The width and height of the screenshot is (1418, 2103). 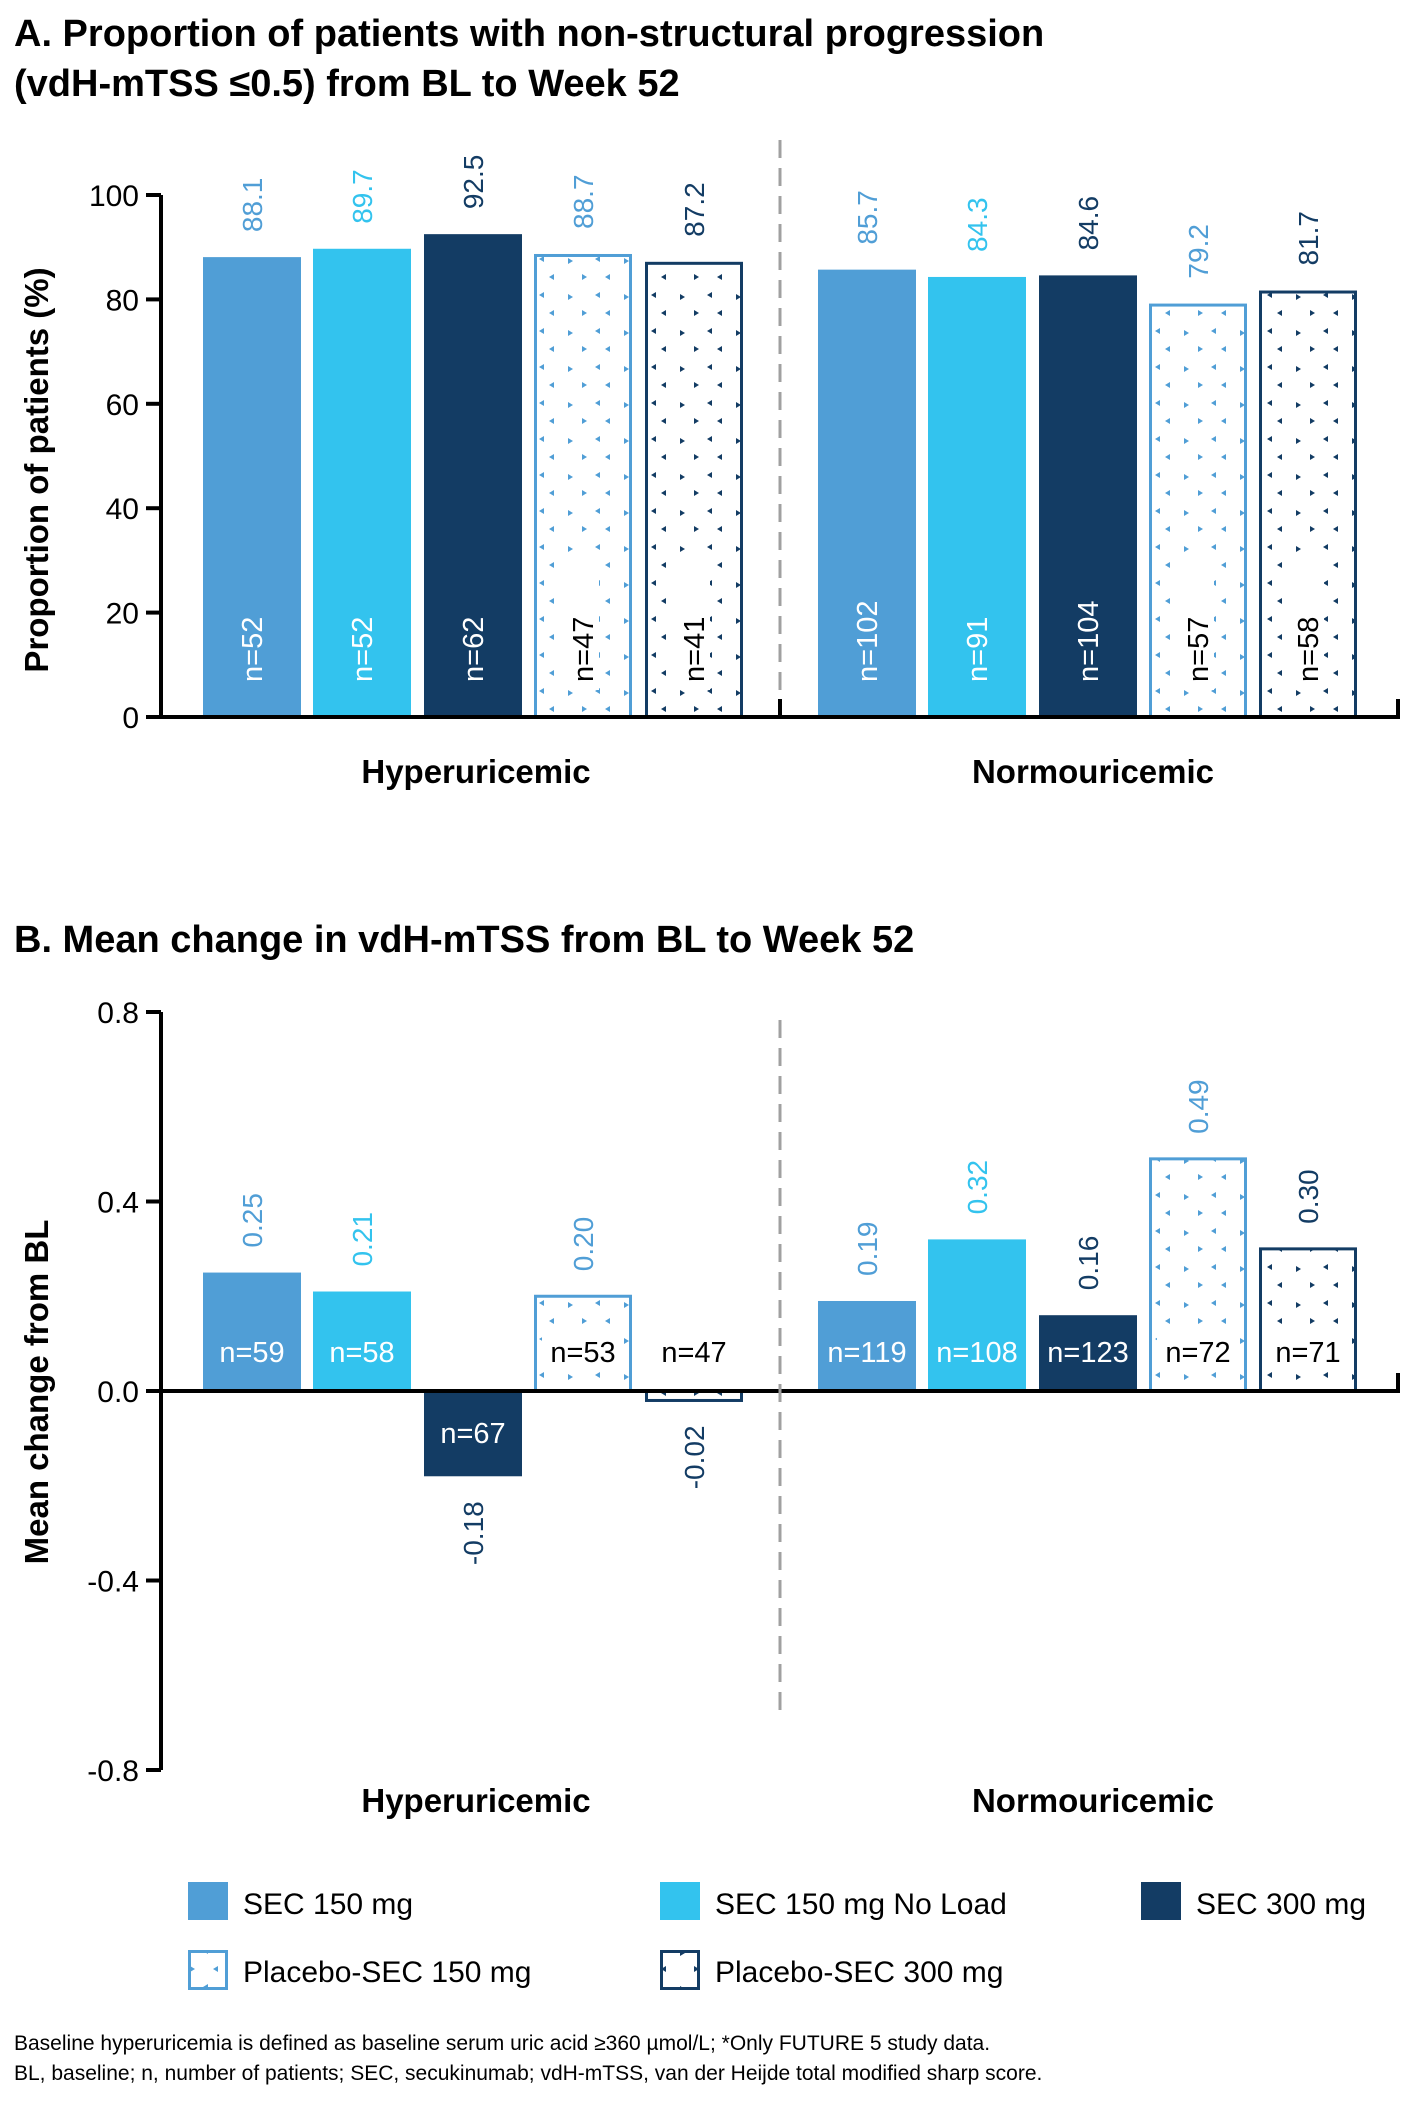 What do you see at coordinates (976, 1353) in the screenshot?
I see `panel-b-n-label: n=108` at bounding box center [976, 1353].